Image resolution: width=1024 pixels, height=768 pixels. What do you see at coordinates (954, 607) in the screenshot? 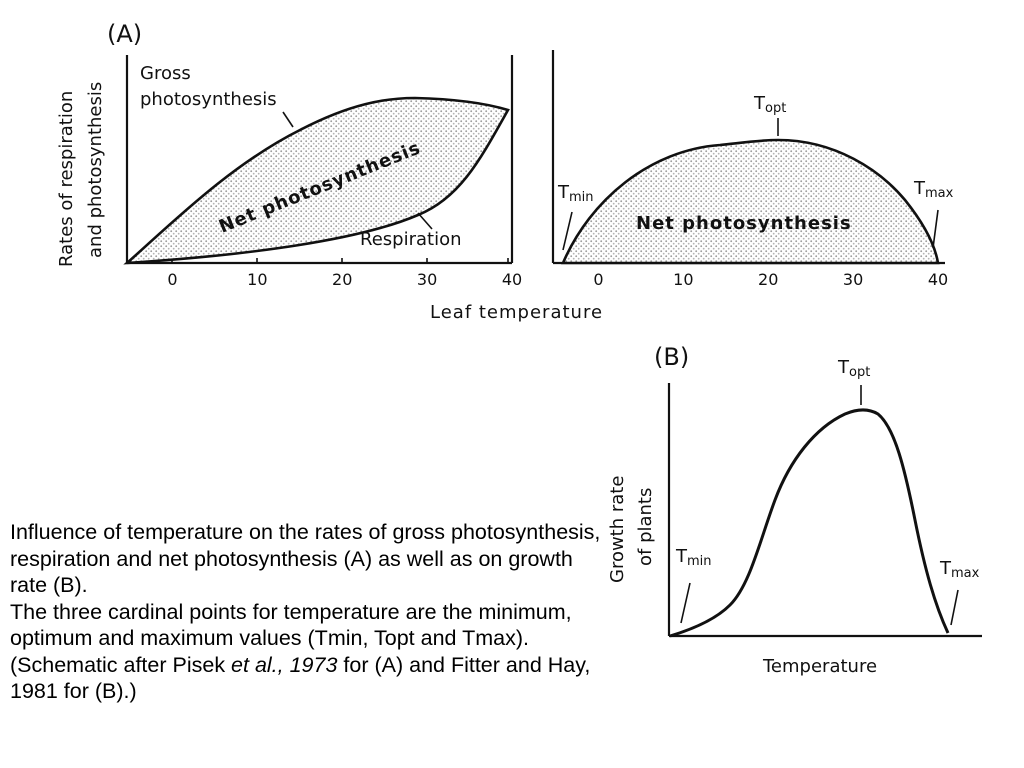
I see `tmax-leader-b` at bounding box center [954, 607].